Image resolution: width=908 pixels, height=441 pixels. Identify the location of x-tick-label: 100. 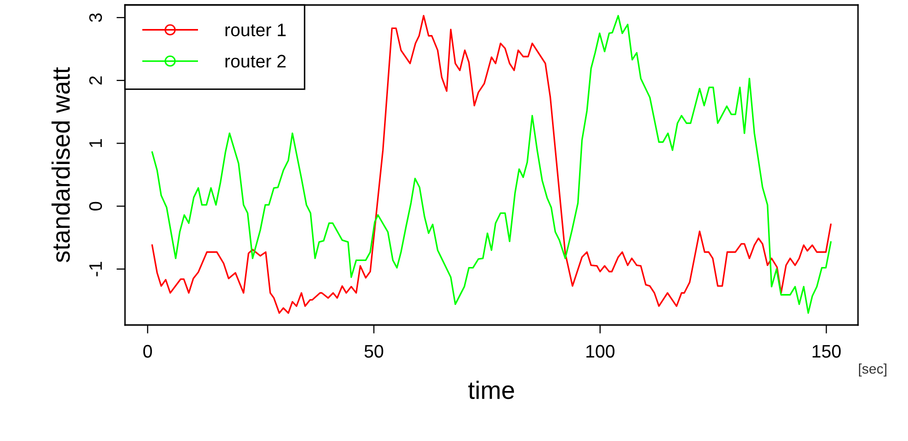
(600, 351).